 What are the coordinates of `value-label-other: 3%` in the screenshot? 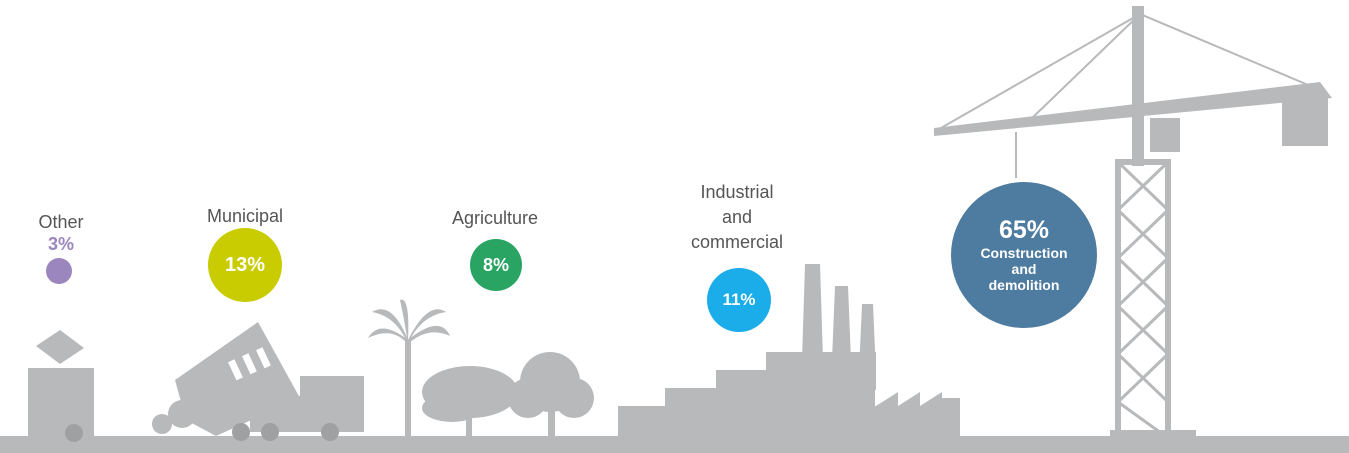 It's located at (60, 244).